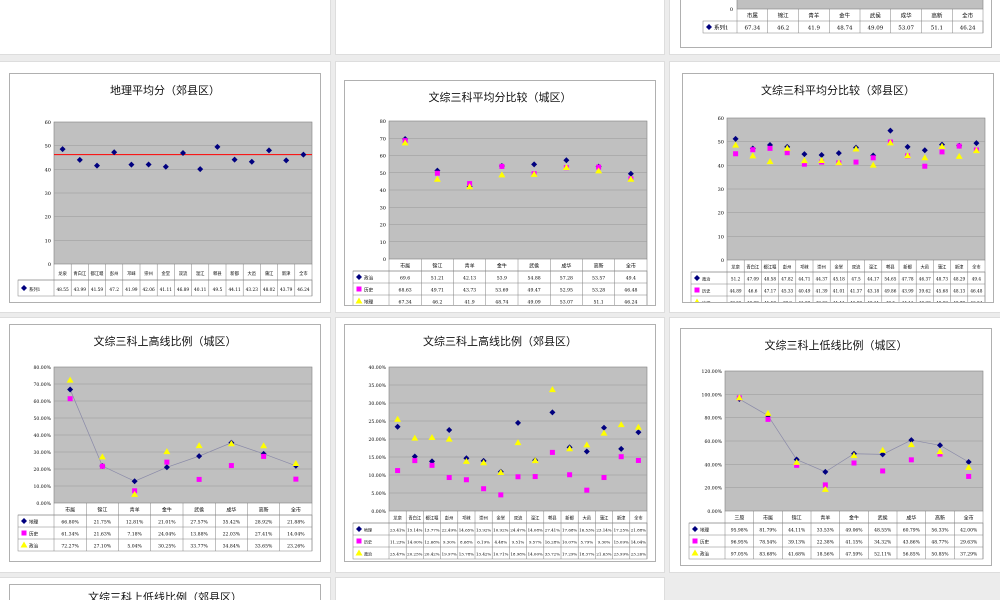 The image size is (1000, 600). What do you see at coordinates (368, 529) in the screenshot?
I see `legend-label: 地理` at bounding box center [368, 529].